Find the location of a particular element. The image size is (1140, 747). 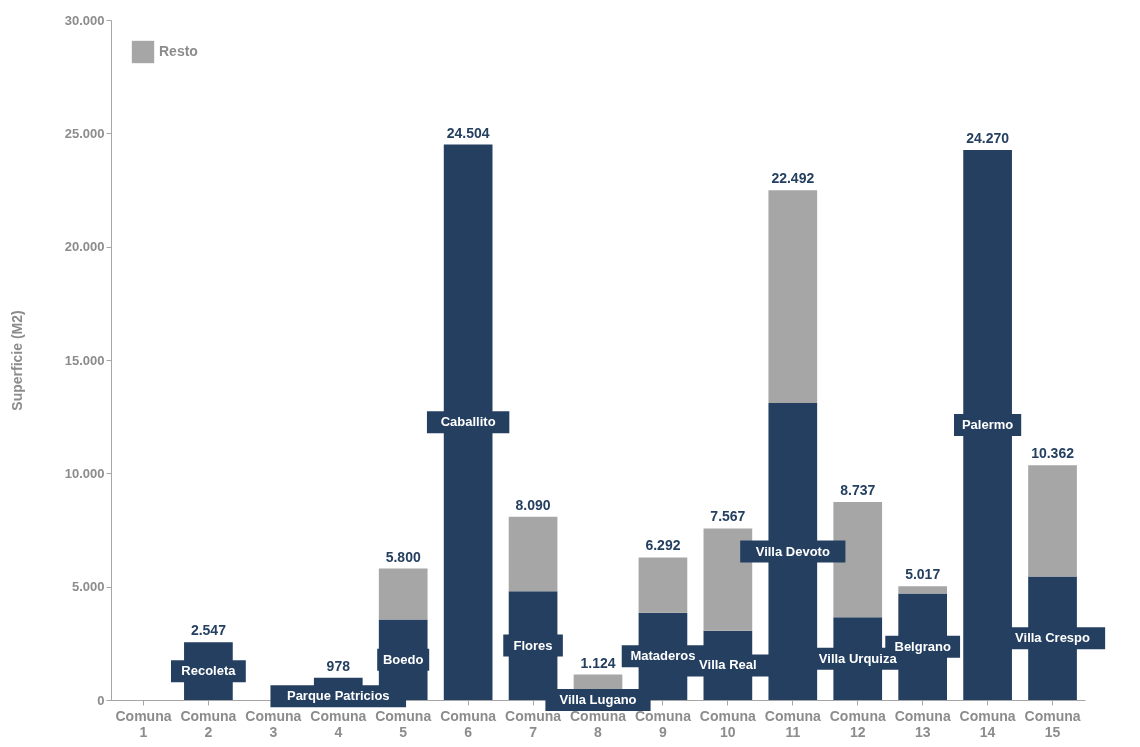

x-tick-label: Comuna 7 is located at coordinates (533, 723).